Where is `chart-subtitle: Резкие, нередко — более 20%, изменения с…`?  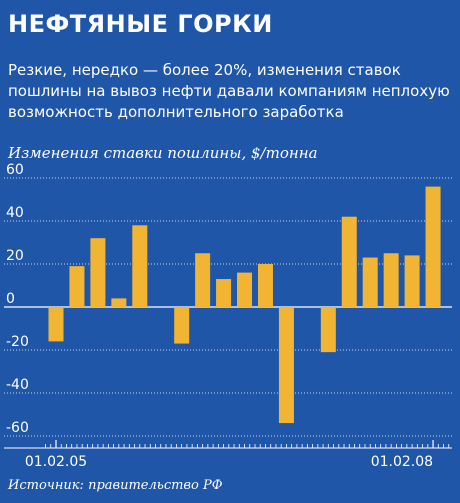
chart-subtitle: Резкие, нередко — более 20%, изменения с… is located at coordinates (229, 91).